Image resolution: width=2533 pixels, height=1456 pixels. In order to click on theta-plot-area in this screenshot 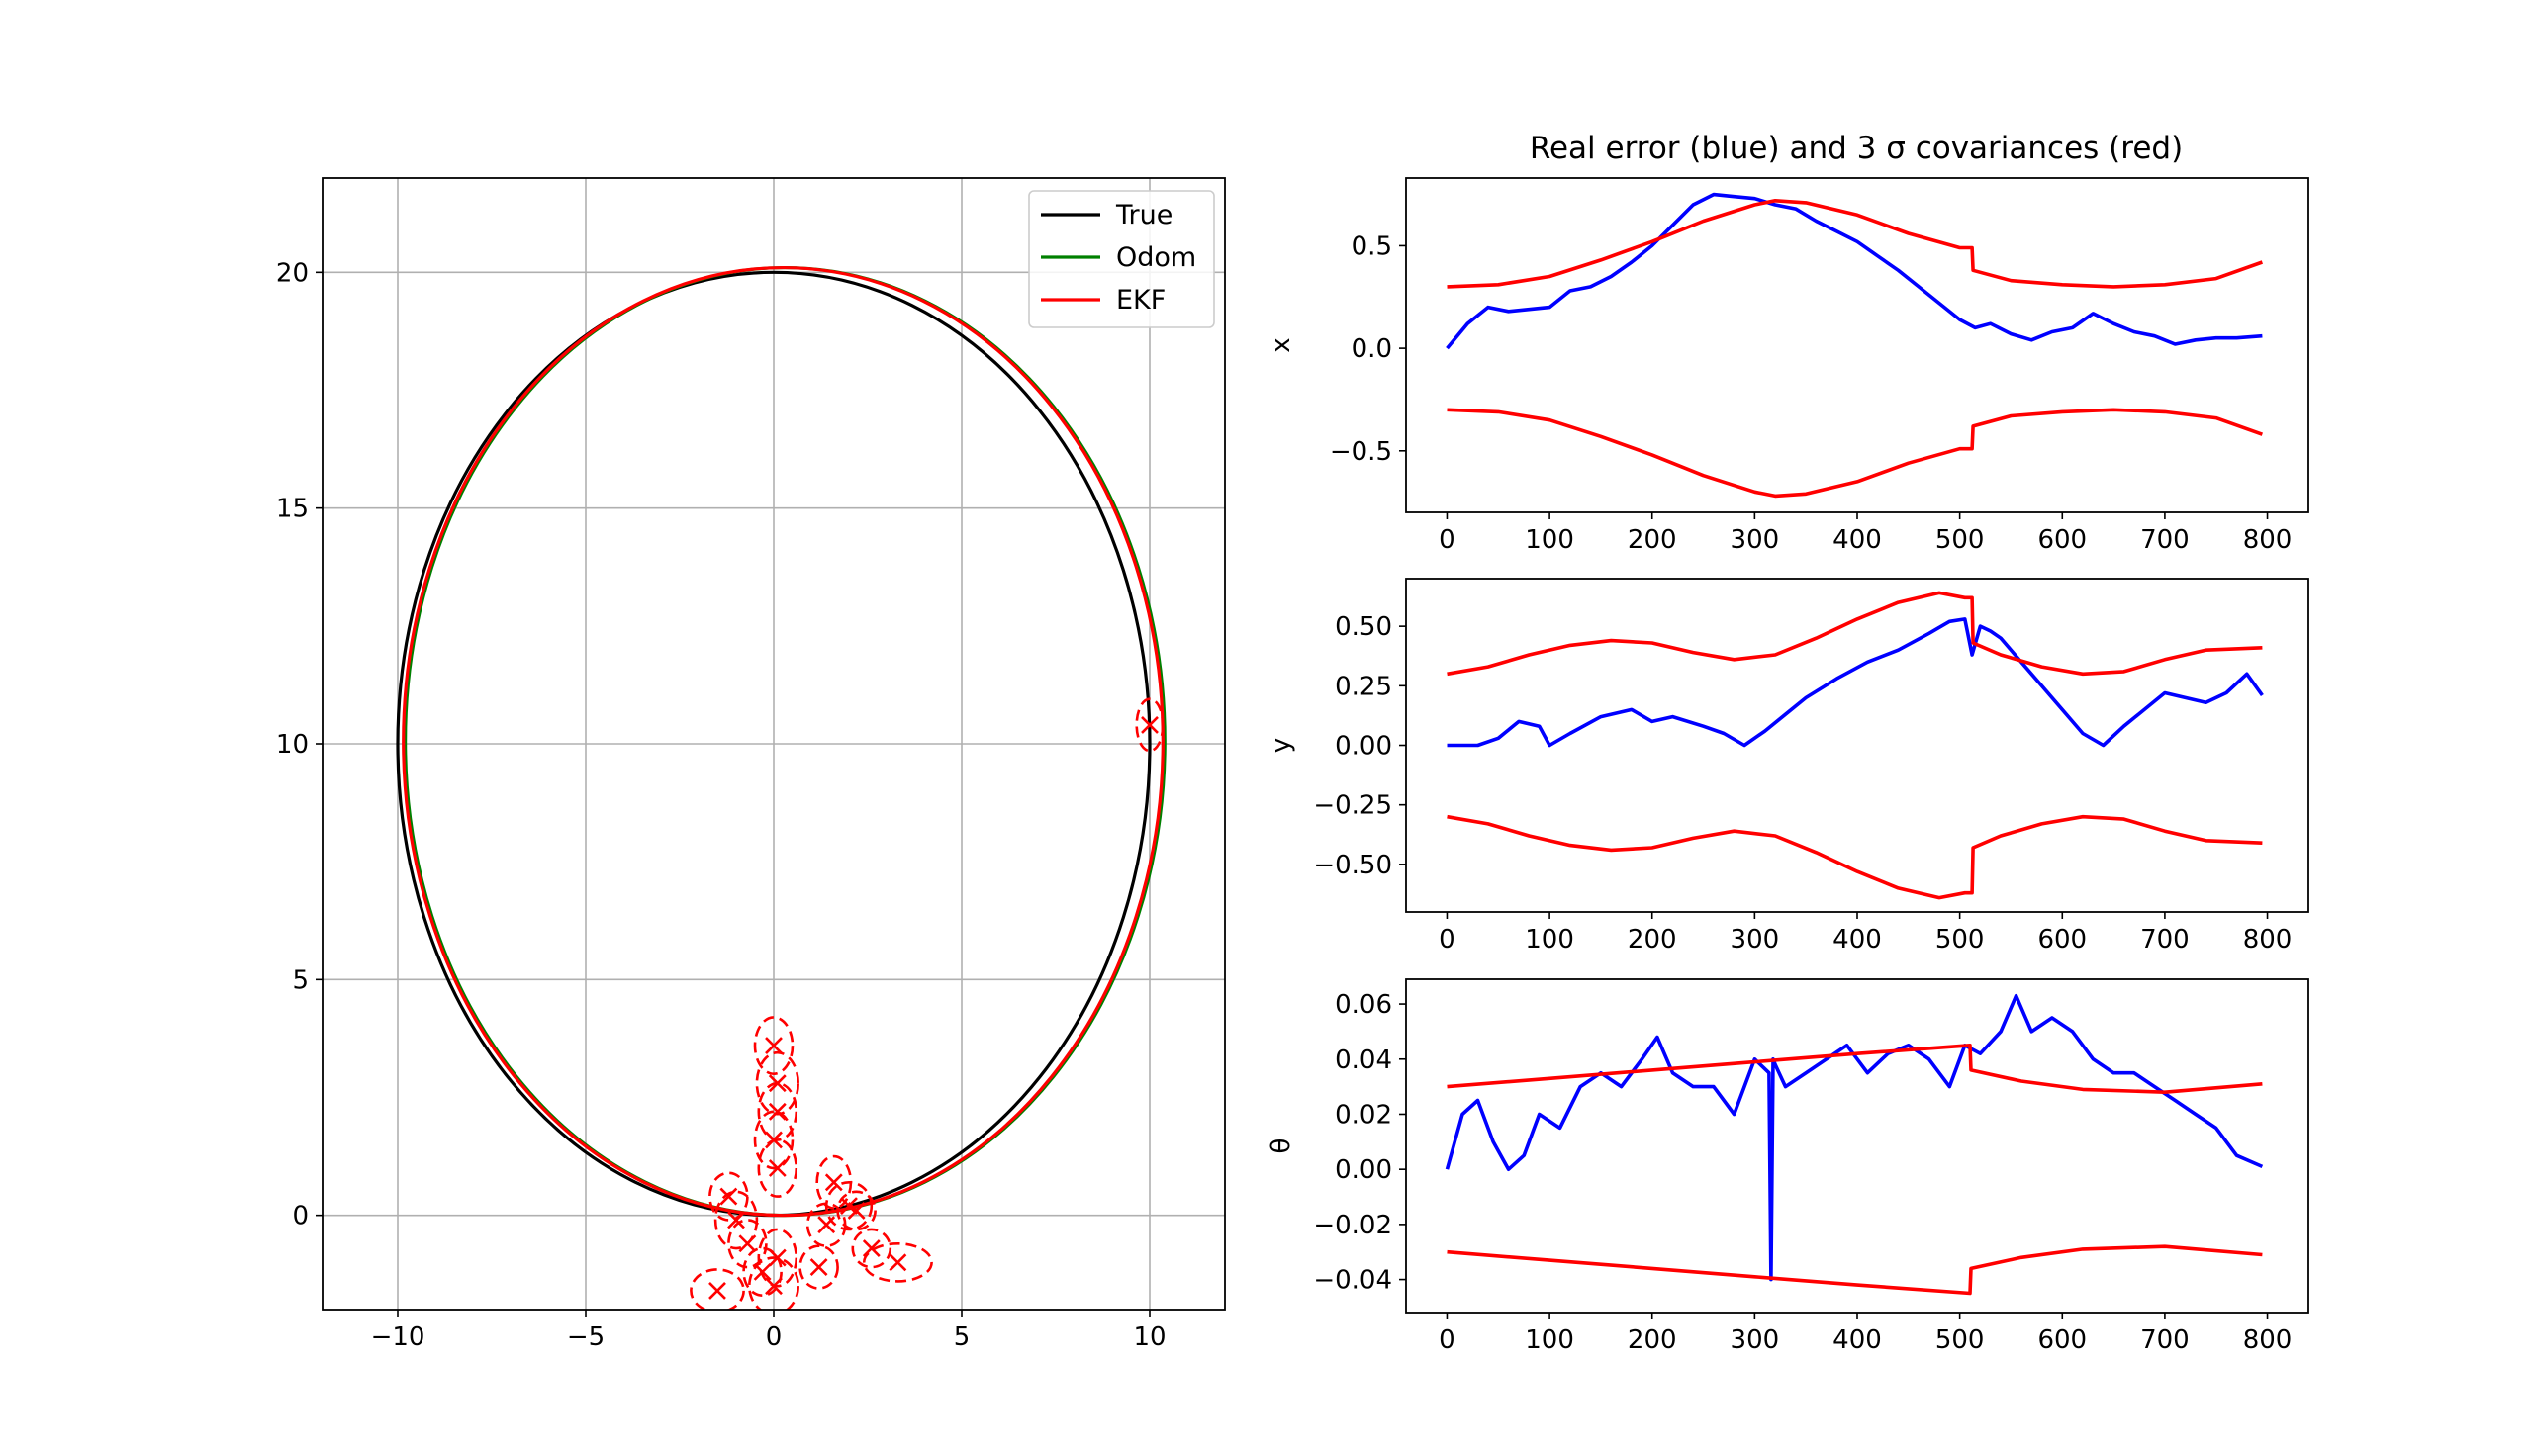, I will do `click(1855, 1144)`.